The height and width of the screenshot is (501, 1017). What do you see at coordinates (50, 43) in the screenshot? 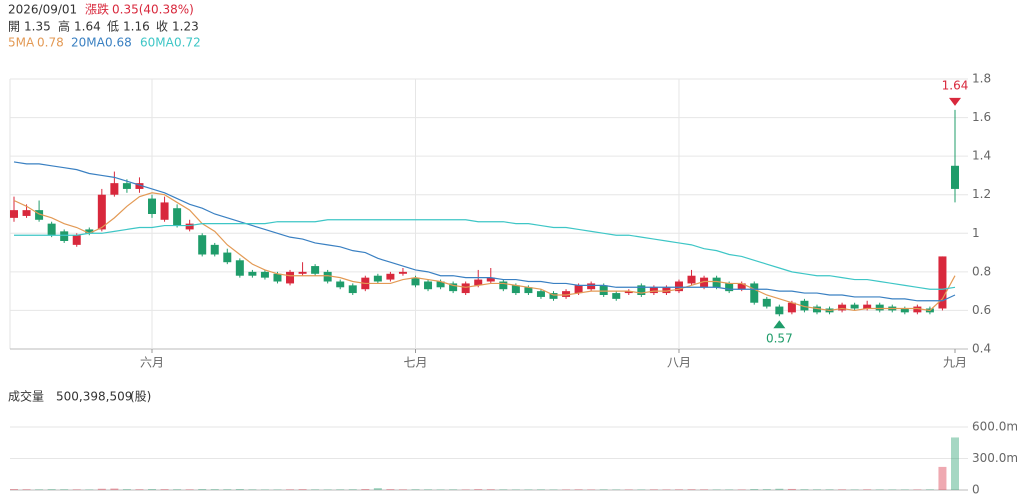
I see `ma-legend-value: 0.78` at bounding box center [50, 43].